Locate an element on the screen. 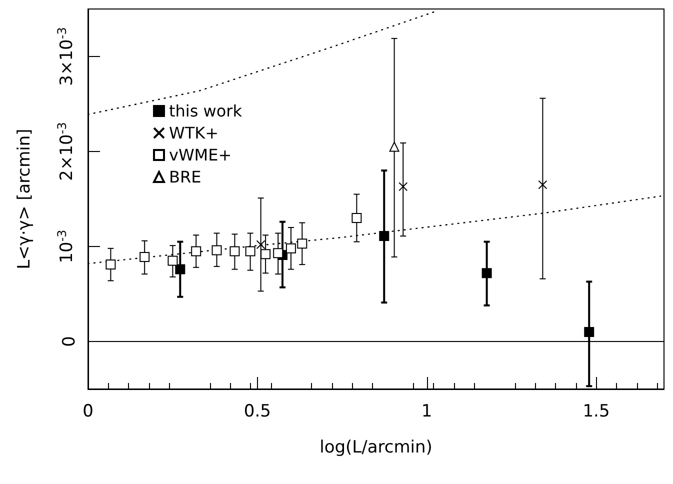 The height and width of the screenshot is (484, 673). y-tick-label: 10-3 is located at coordinates (66, 247).